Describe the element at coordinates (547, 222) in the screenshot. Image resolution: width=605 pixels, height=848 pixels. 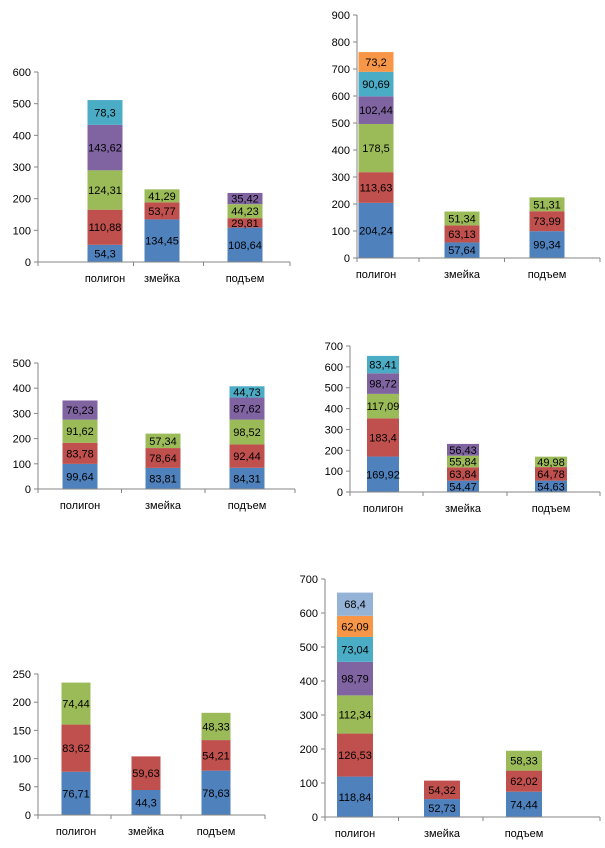
I see `data-label: 73,99` at that location.